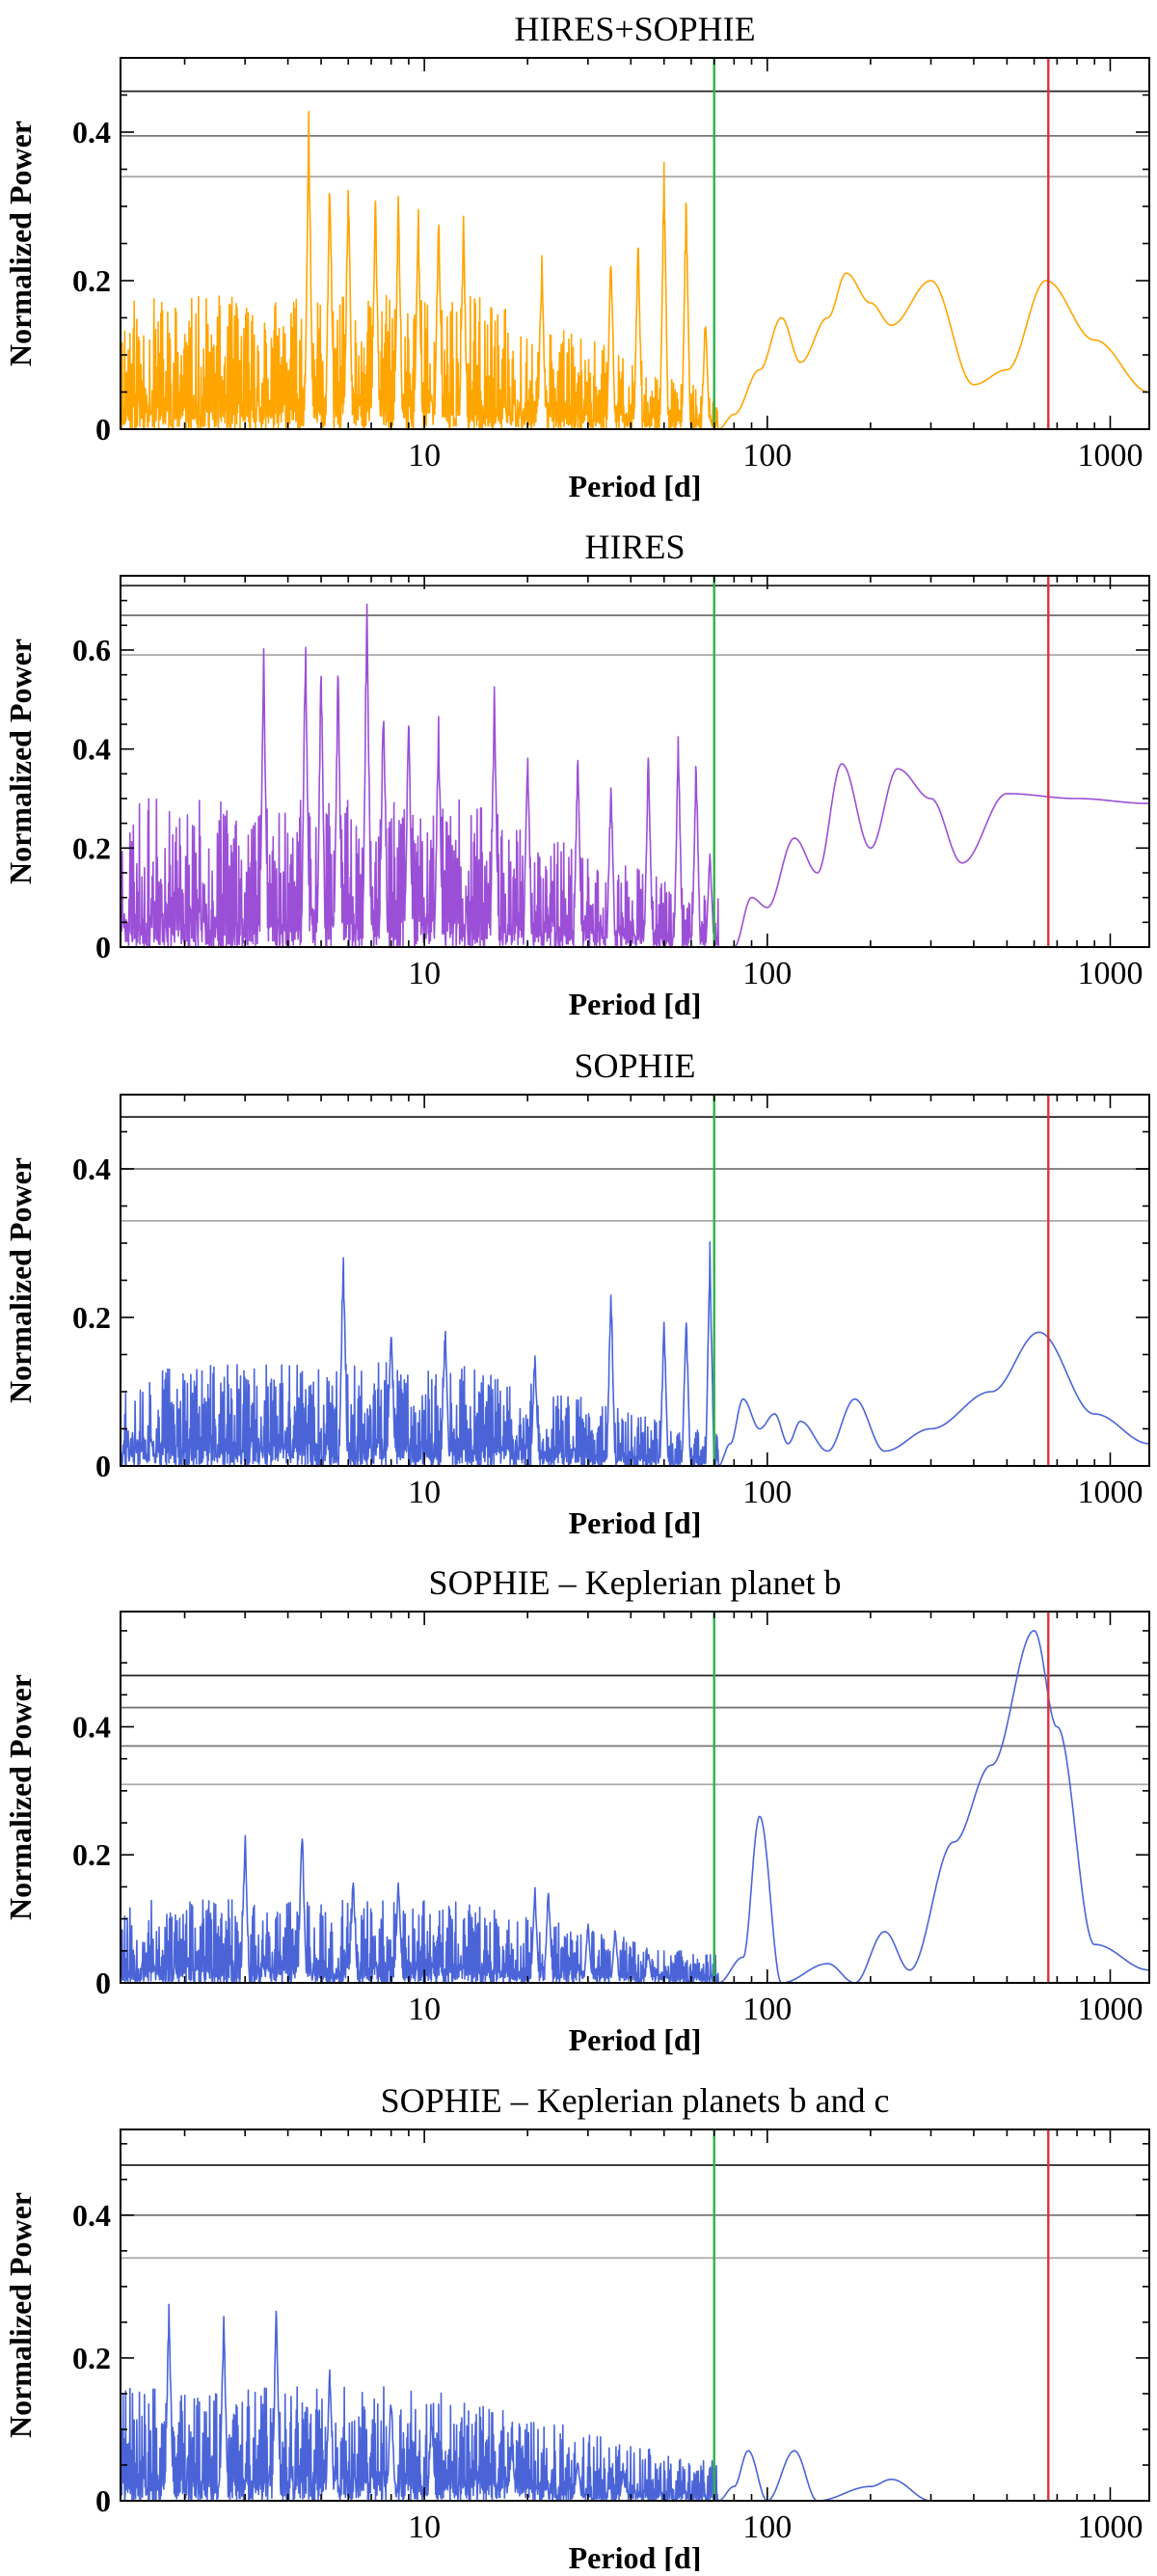 The image size is (1157, 2576). I want to click on panel-title: SOPHIE, so click(634, 1065).